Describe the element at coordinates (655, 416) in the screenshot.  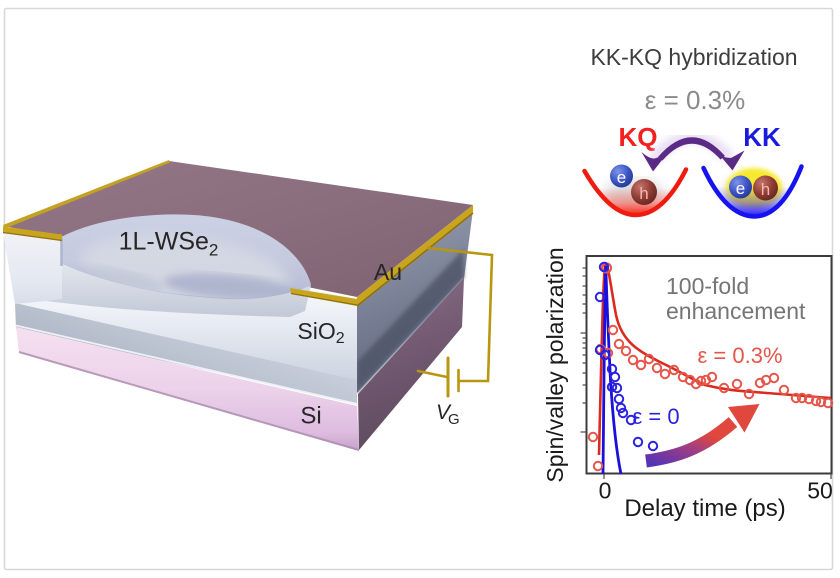
I see `svg-text: ε = 0` at that location.